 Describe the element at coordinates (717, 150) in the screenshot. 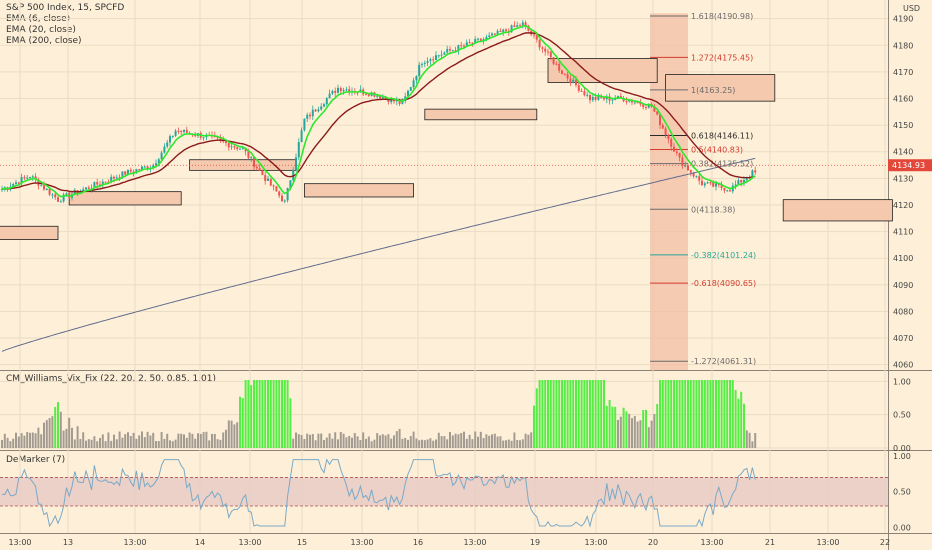

I see `fib-level-label: 0.5(4140.83)` at that location.